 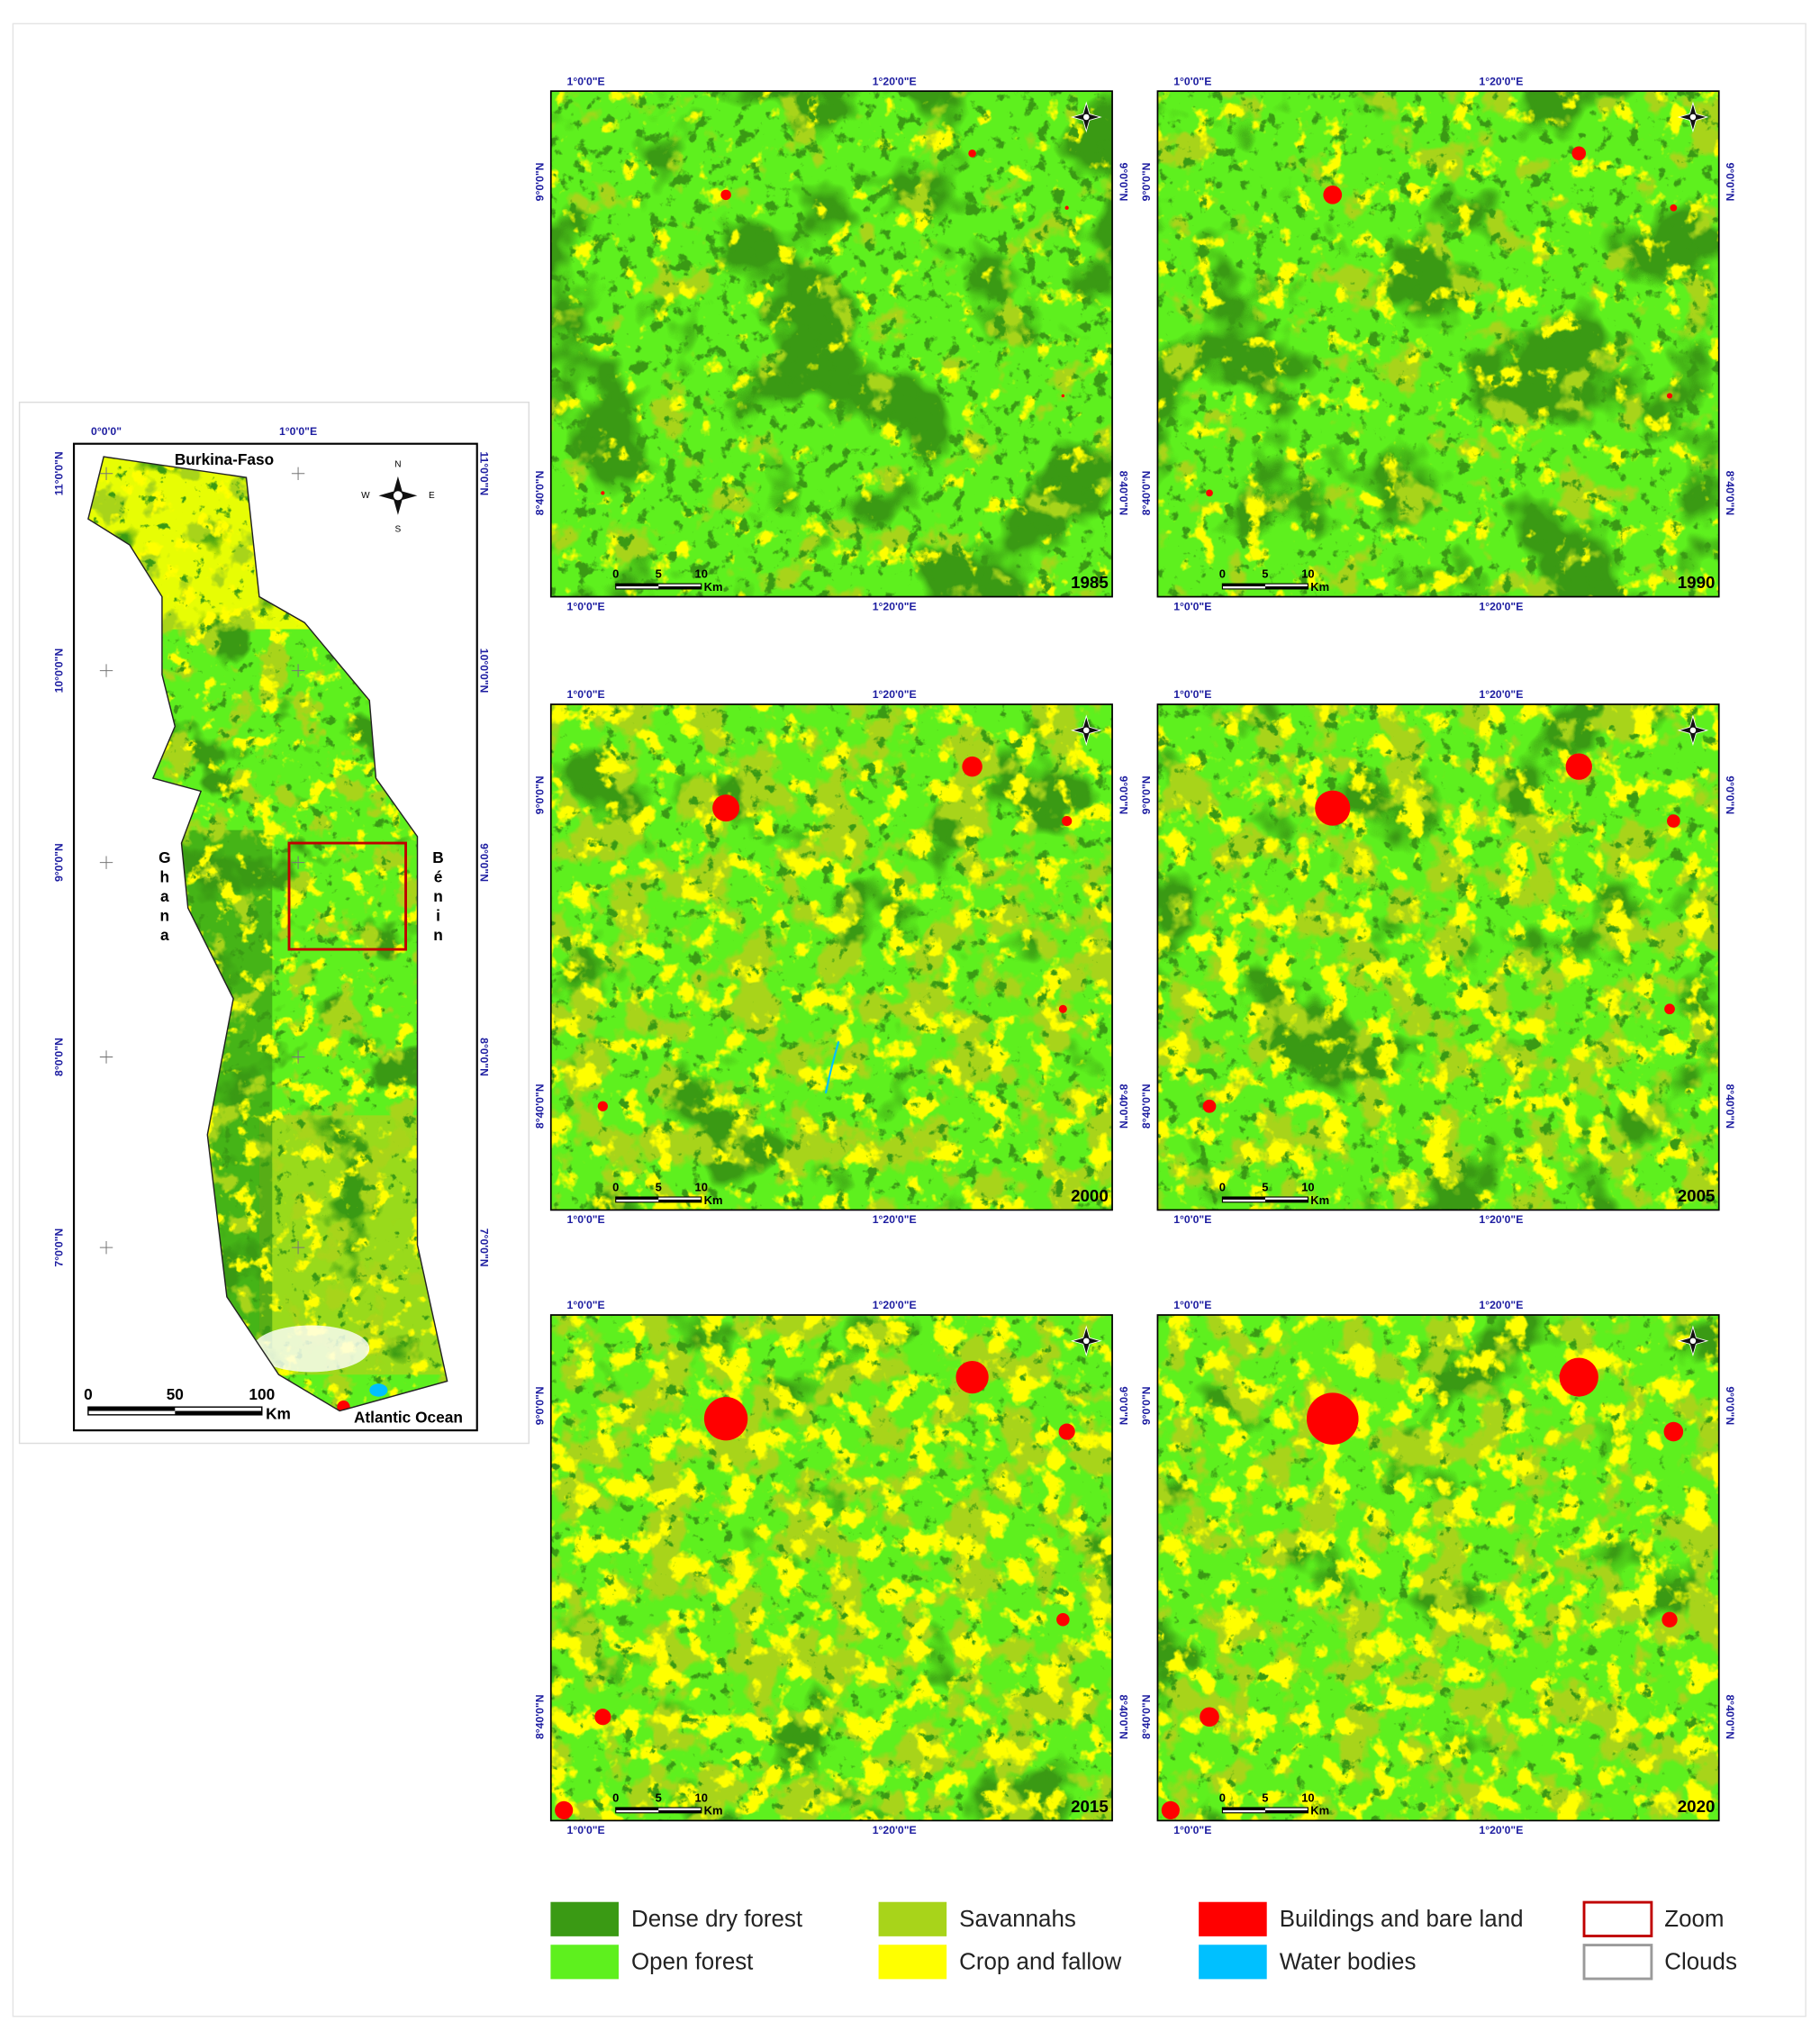 I want to click on lat-label: 11°0'0"N, so click(x=59, y=473).